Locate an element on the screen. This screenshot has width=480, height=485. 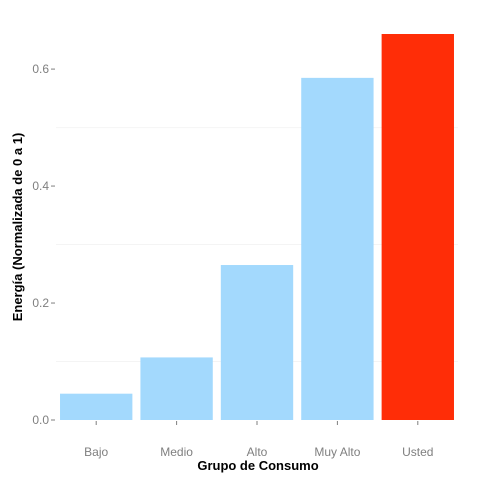
bar-medio is located at coordinates (176, 388).